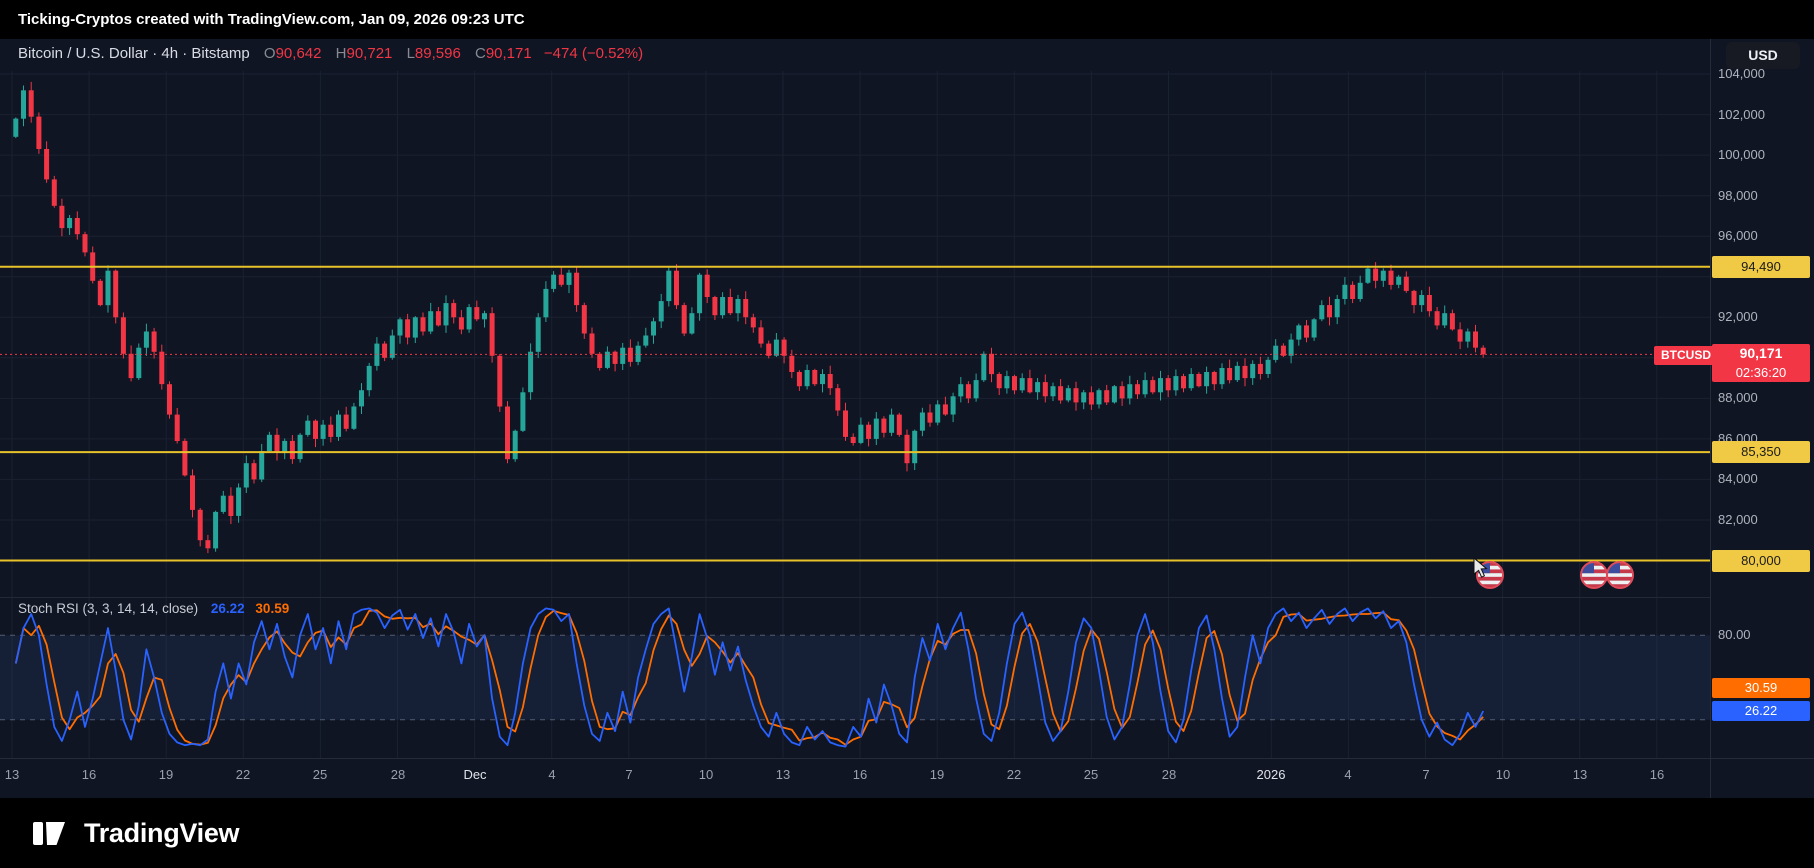 This screenshot has width=1814, height=868. I want to click on price-level-badge: 80,000, so click(1761, 561).